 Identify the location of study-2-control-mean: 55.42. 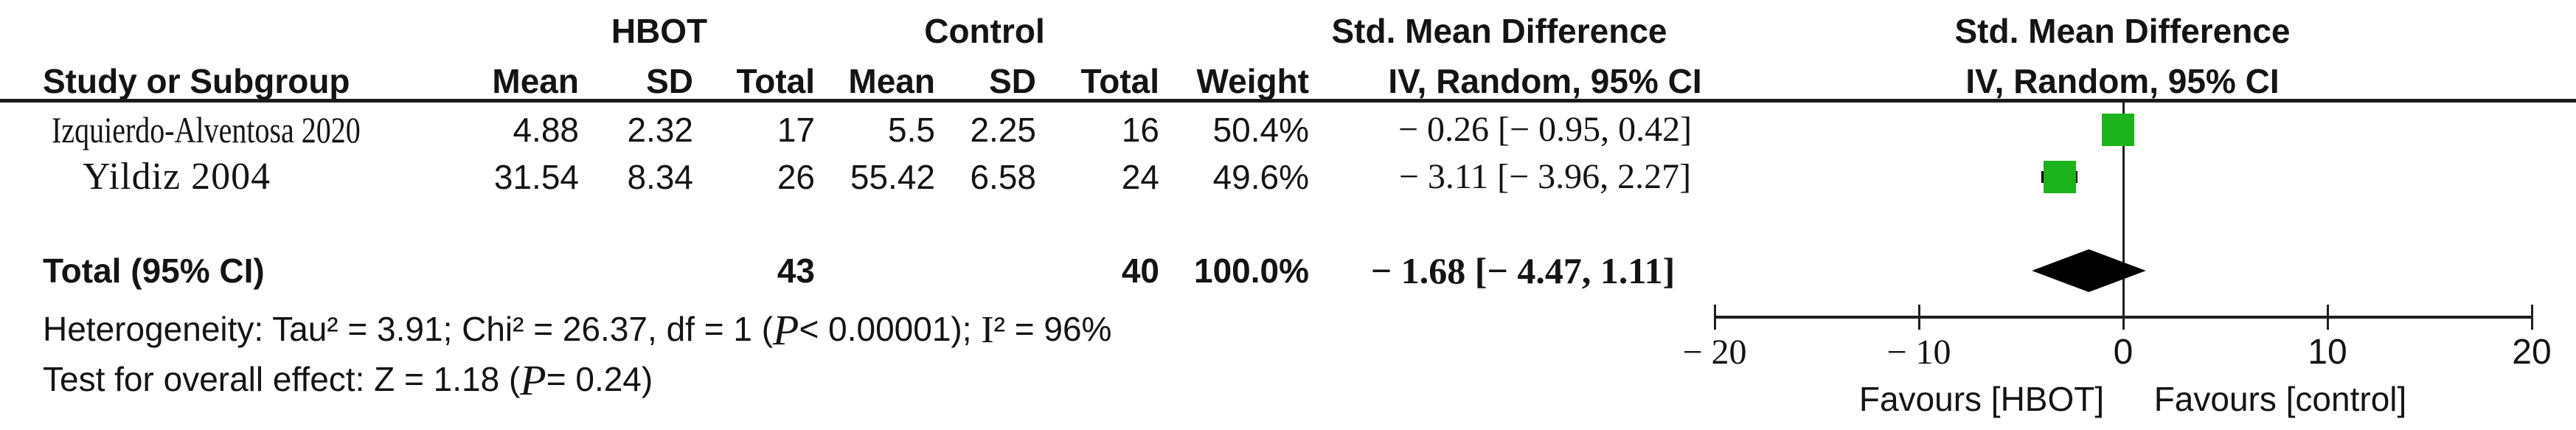
(892, 177).